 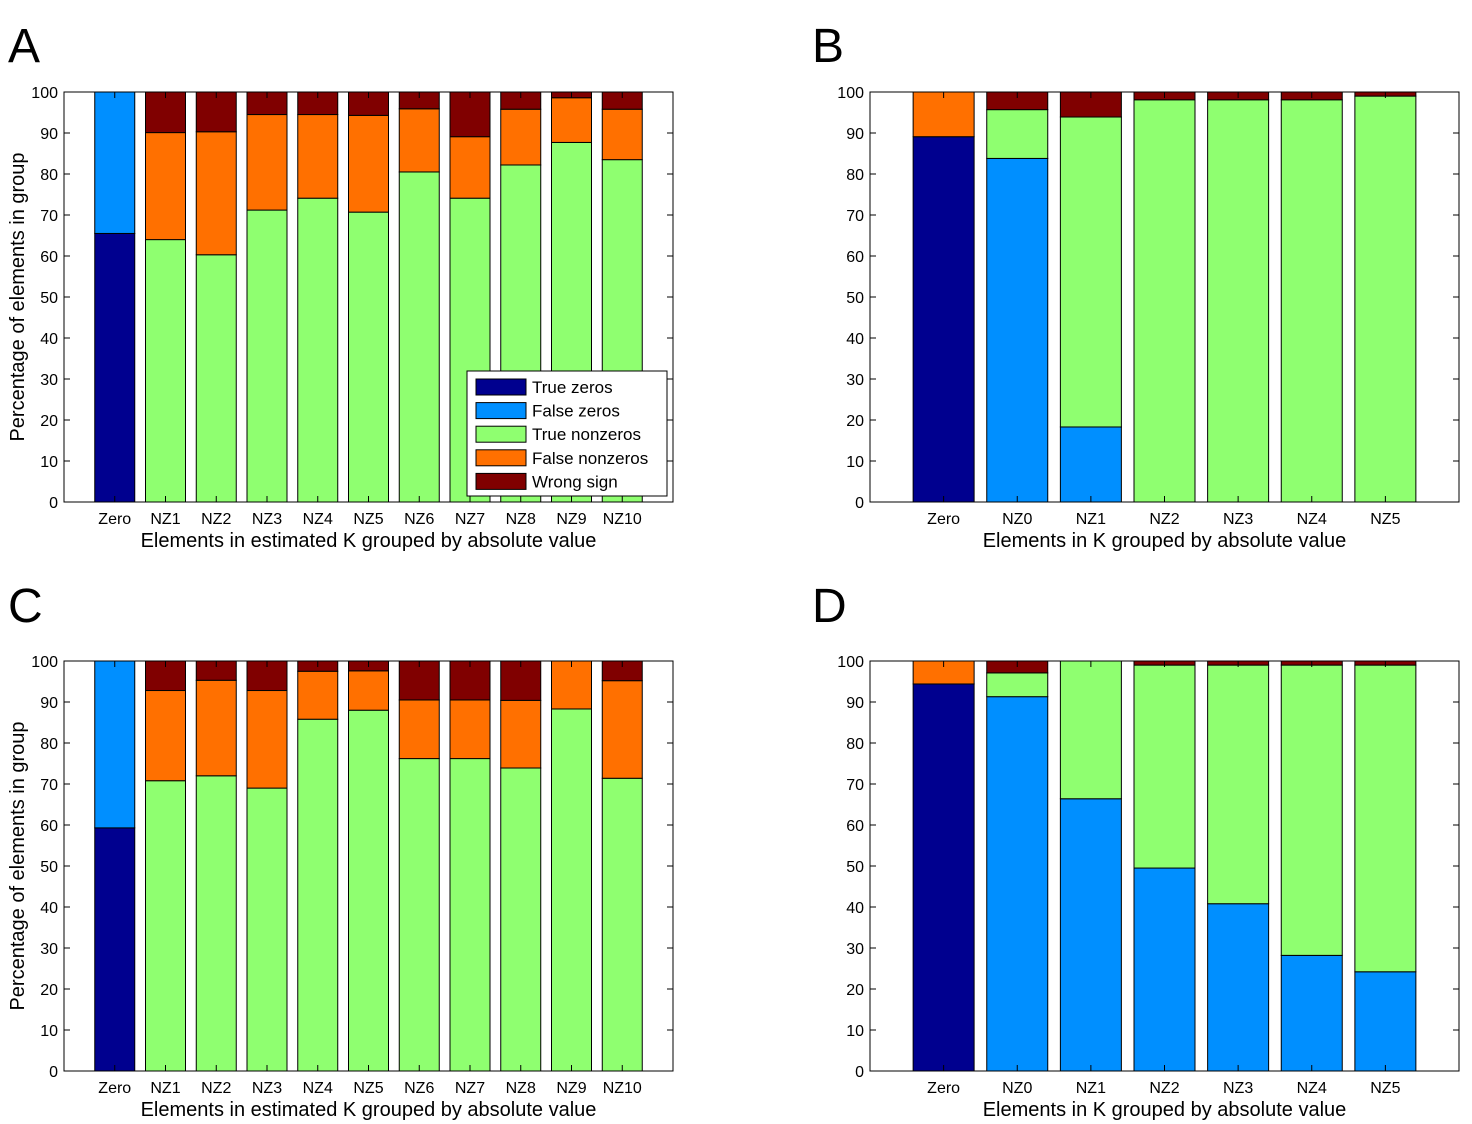 What do you see at coordinates (943, 114) in the screenshot?
I see `bar-B-Zero-fn` at bounding box center [943, 114].